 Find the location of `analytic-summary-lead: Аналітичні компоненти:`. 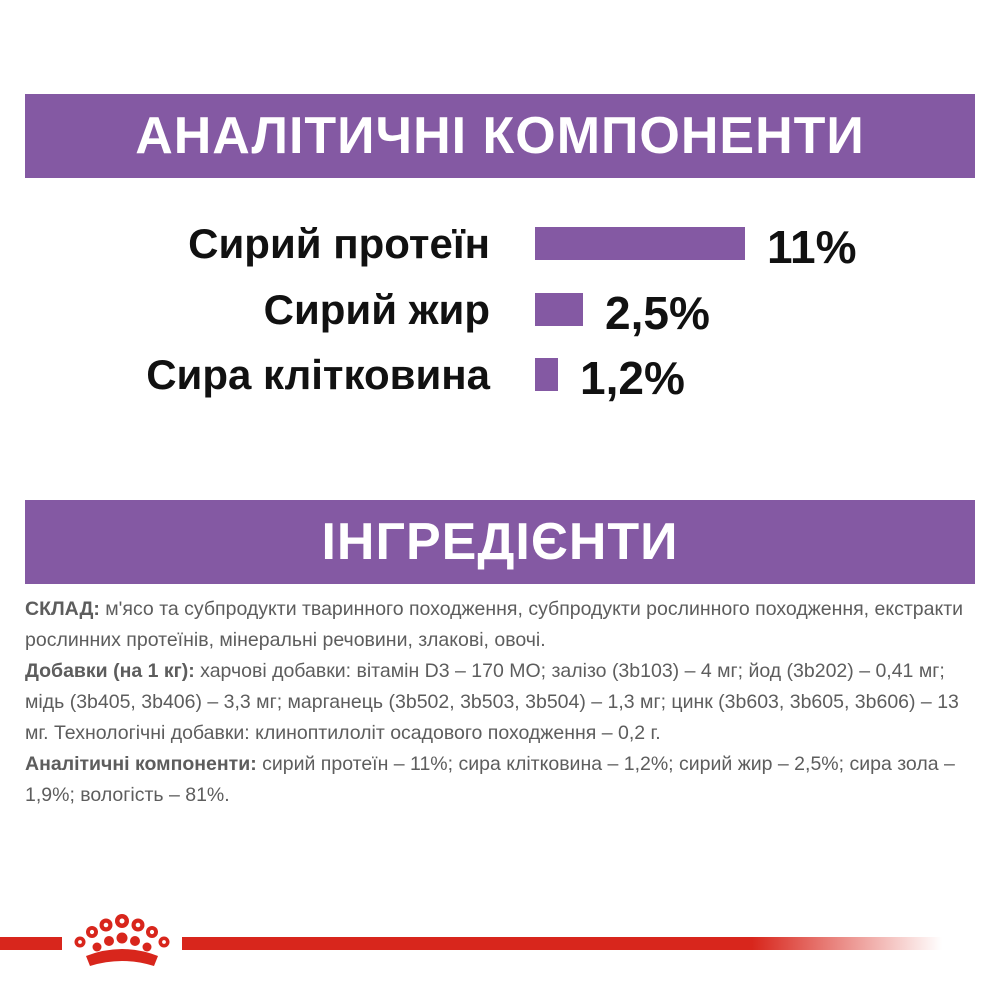

analytic-summary-lead: Аналітичні компоненти: is located at coordinates (141, 764).